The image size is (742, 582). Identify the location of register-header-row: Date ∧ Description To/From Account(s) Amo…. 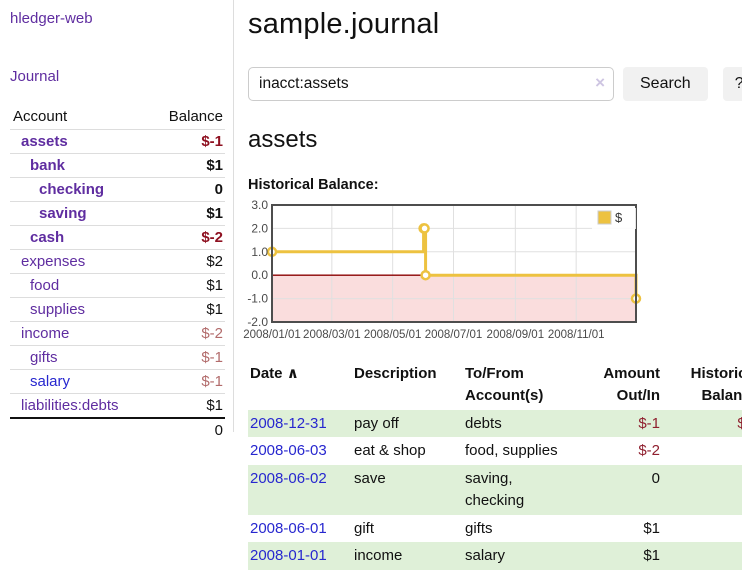
(495, 385).